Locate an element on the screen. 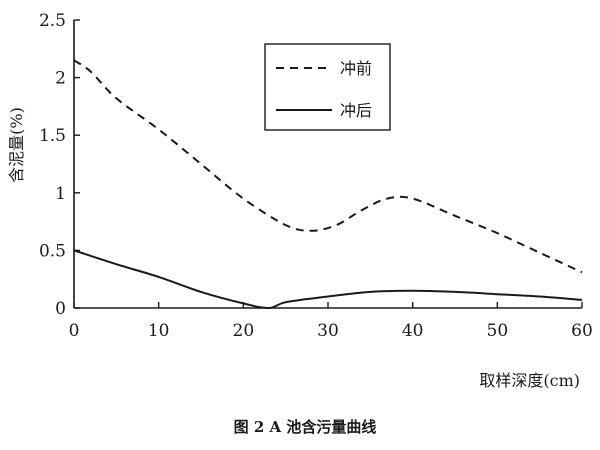 This screenshot has height=450, width=600. y-axis-title: 含泥量(%) is located at coordinates (16, 145).